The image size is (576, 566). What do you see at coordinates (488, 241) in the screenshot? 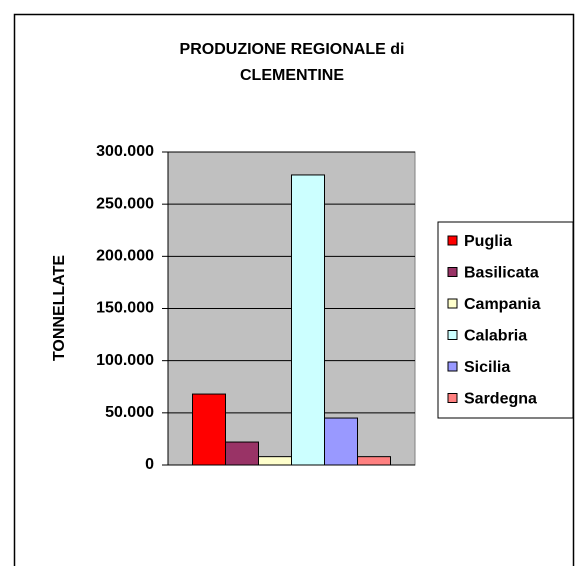
I see `legend-label: Puglia` at bounding box center [488, 241].